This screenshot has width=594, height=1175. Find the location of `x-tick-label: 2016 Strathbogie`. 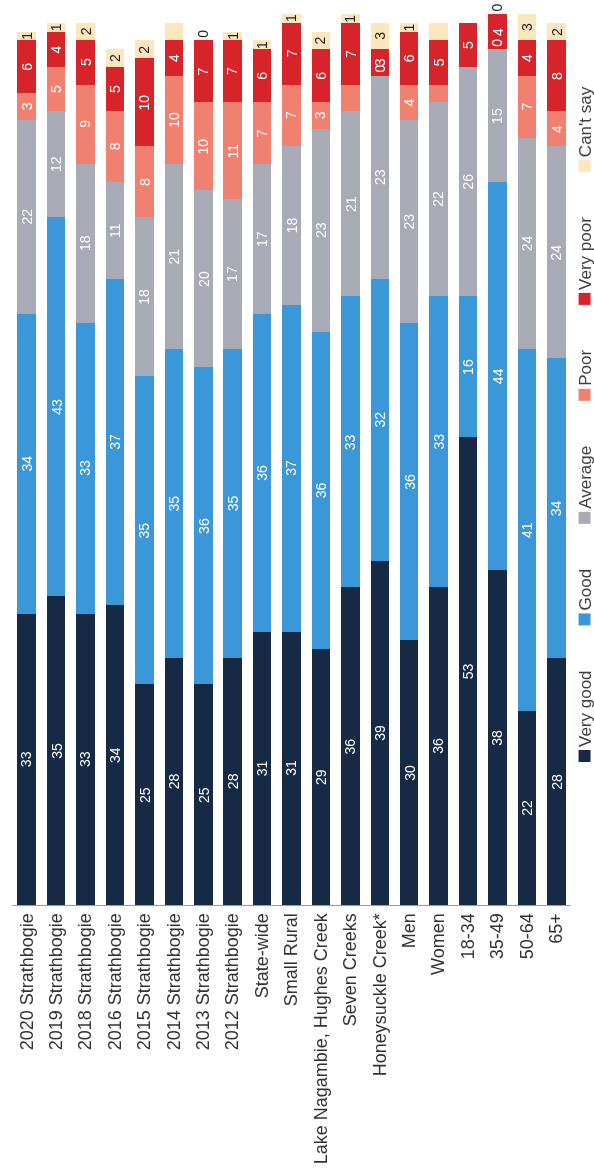

x-tick-label: 2016 Strathbogie is located at coordinates (114, 982).